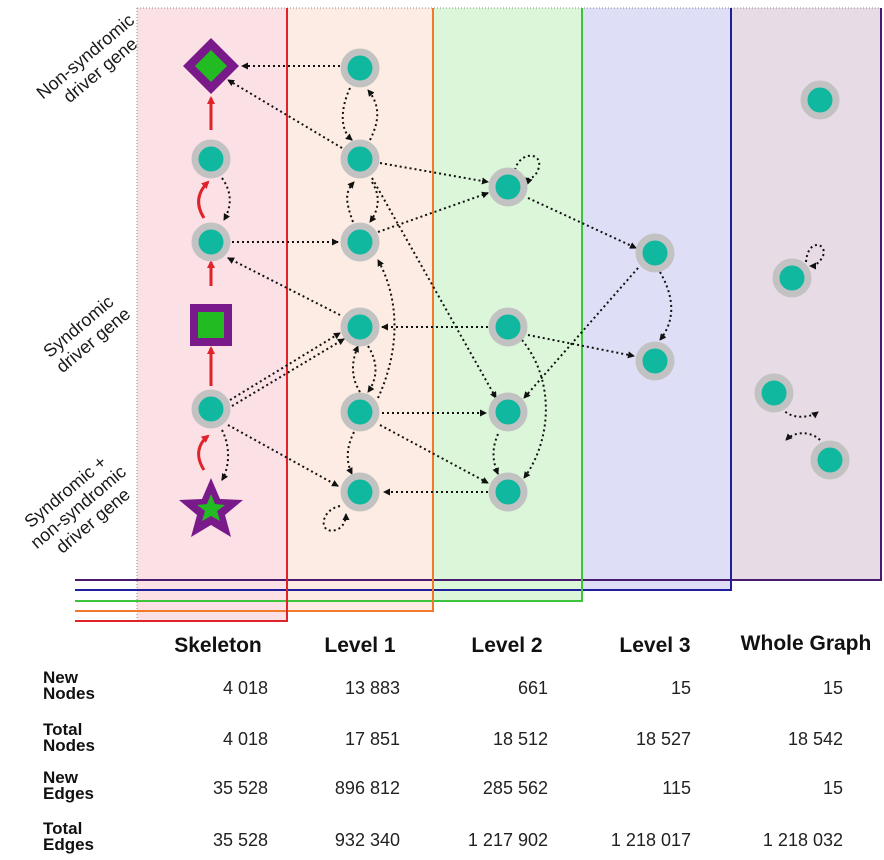 The image size is (884, 860). I want to click on table-cell: 932 340, so click(367, 840).